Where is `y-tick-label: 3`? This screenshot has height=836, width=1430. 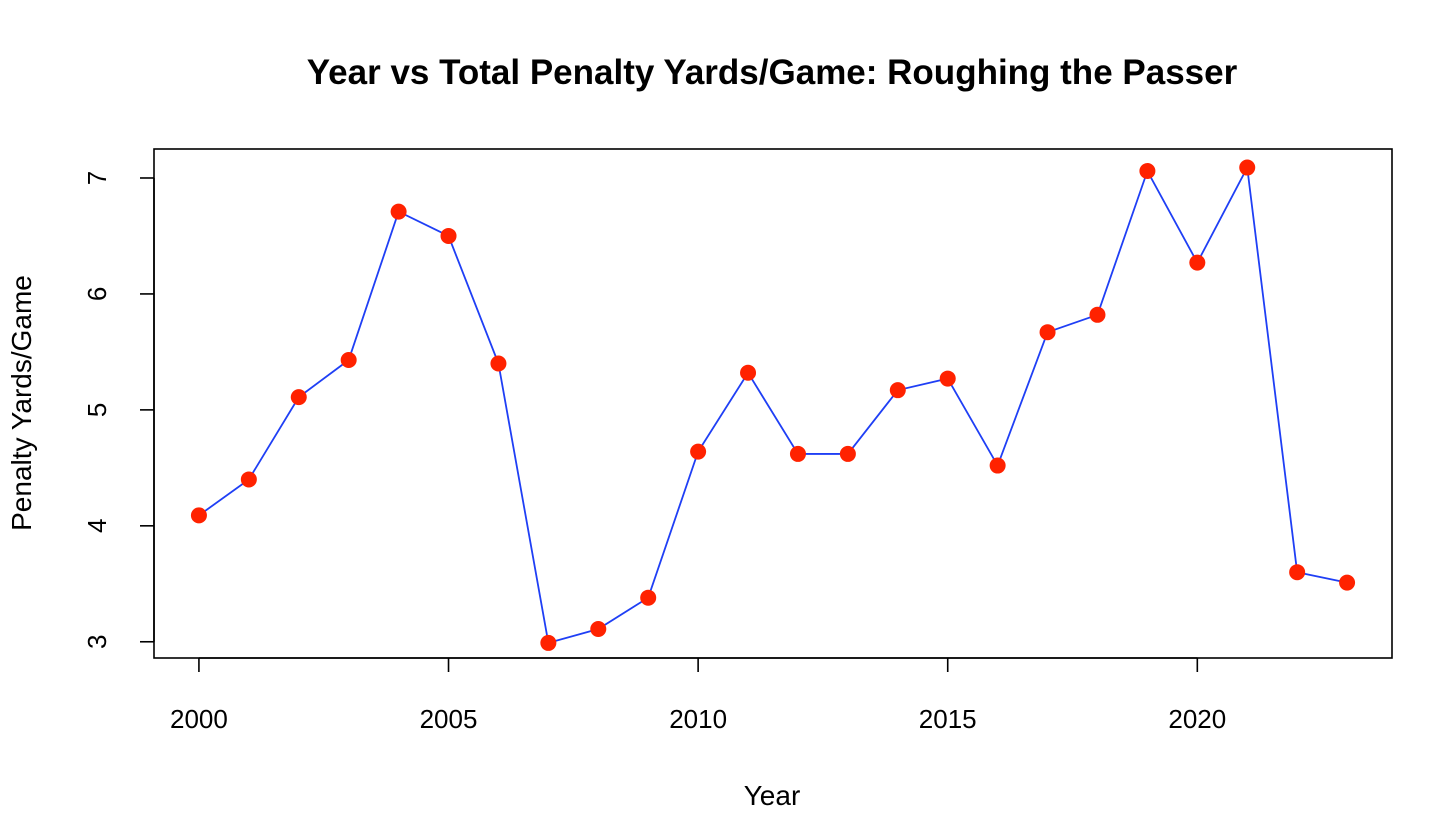
y-tick-label: 3 is located at coordinates (97, 642).